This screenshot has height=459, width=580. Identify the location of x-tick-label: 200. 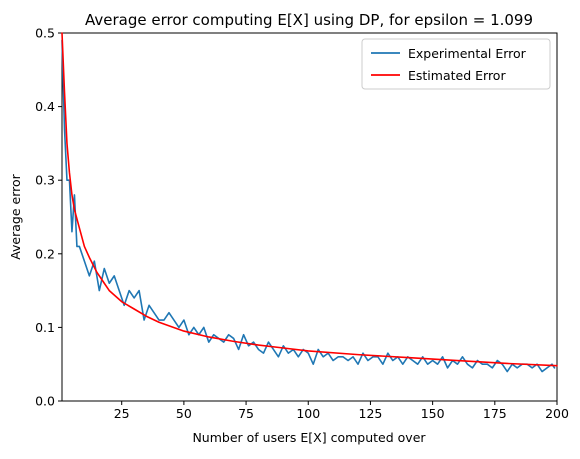
(557, 413).